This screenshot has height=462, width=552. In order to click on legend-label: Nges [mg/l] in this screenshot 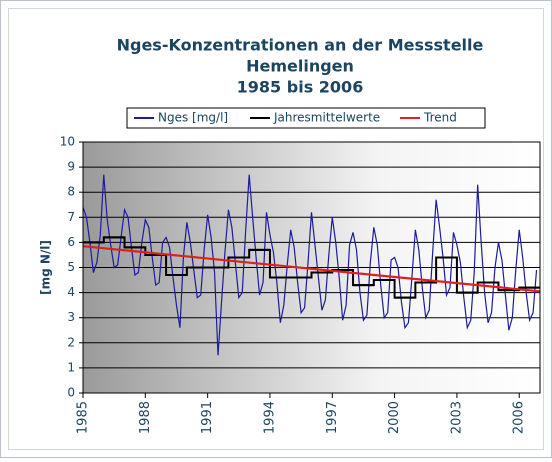, I will do `click(193, 118)`.